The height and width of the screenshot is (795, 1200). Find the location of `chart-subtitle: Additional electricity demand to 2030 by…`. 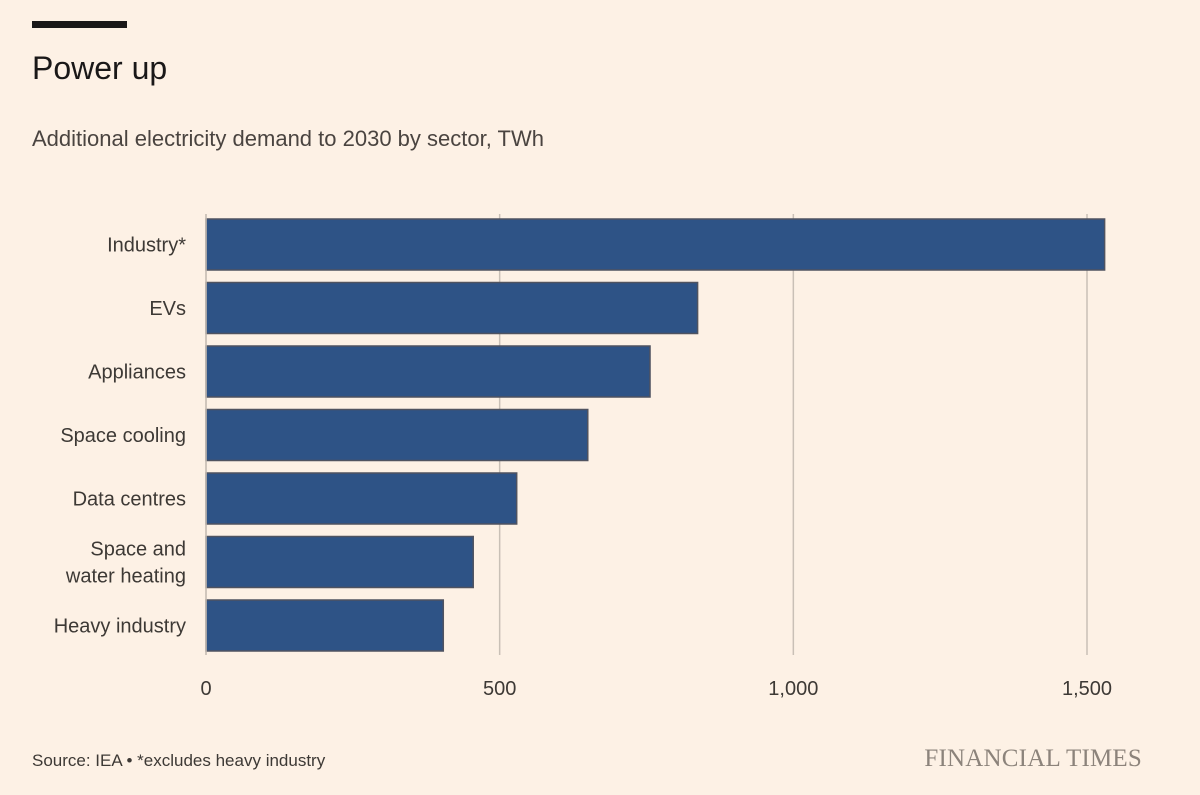

chart-subtitle: Additional electricity demand to 2030 by… is located at coordinates (288, 138).